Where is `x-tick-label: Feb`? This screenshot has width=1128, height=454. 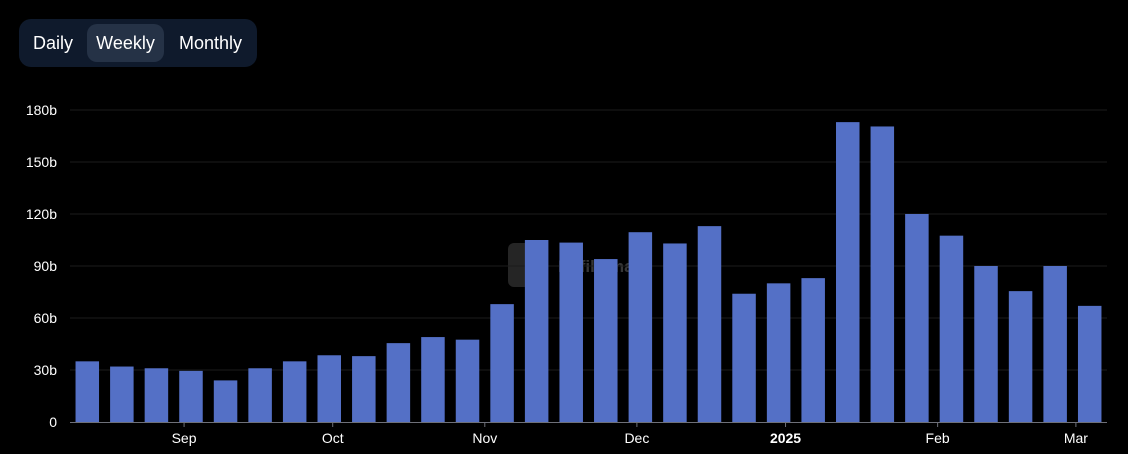
x-tick-label: Feb is located at coordinates (938, 438).